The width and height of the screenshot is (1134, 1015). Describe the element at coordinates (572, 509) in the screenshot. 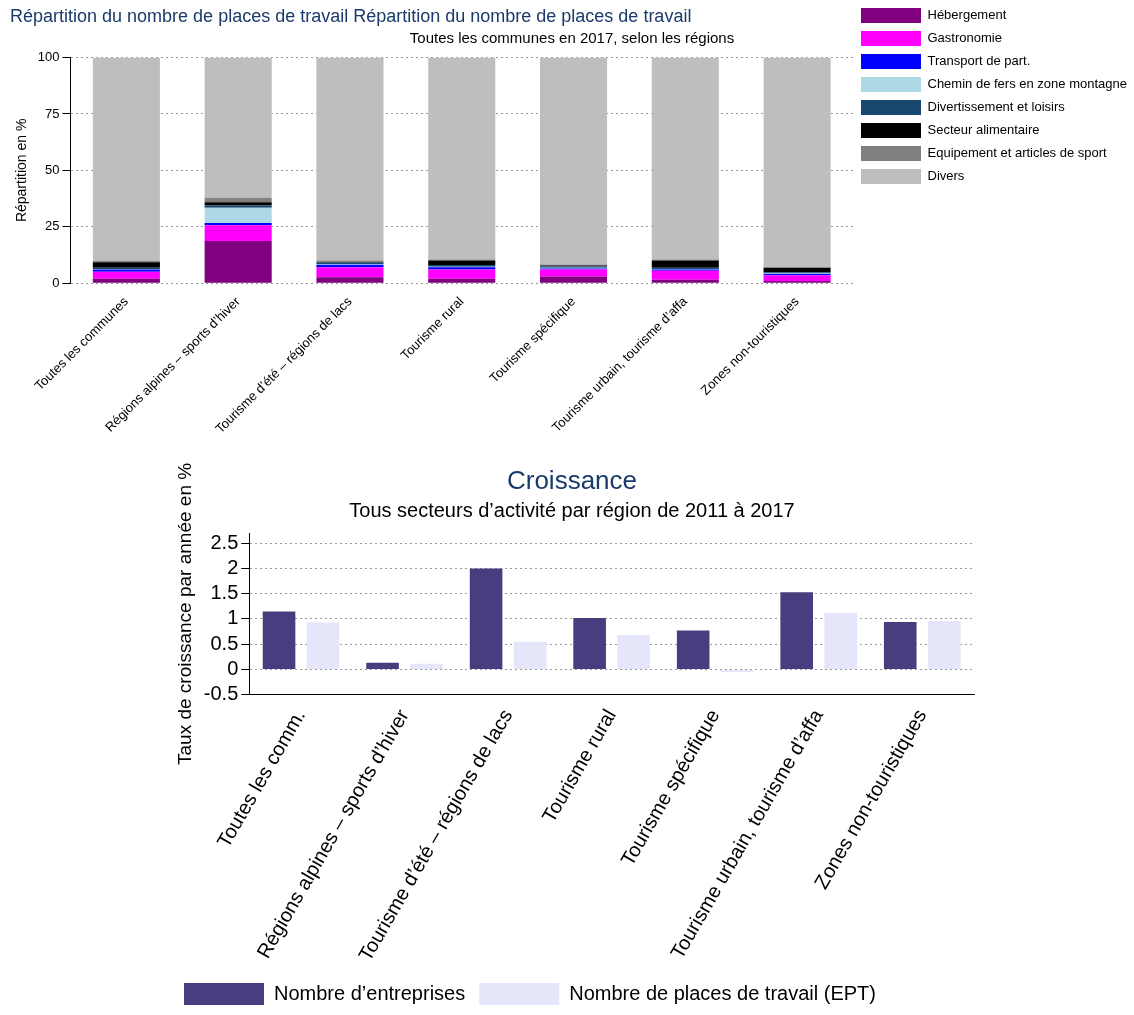

I see `chart-subtitle: Tous secteurs d’activité par région de 2011 à 2017` at that location.